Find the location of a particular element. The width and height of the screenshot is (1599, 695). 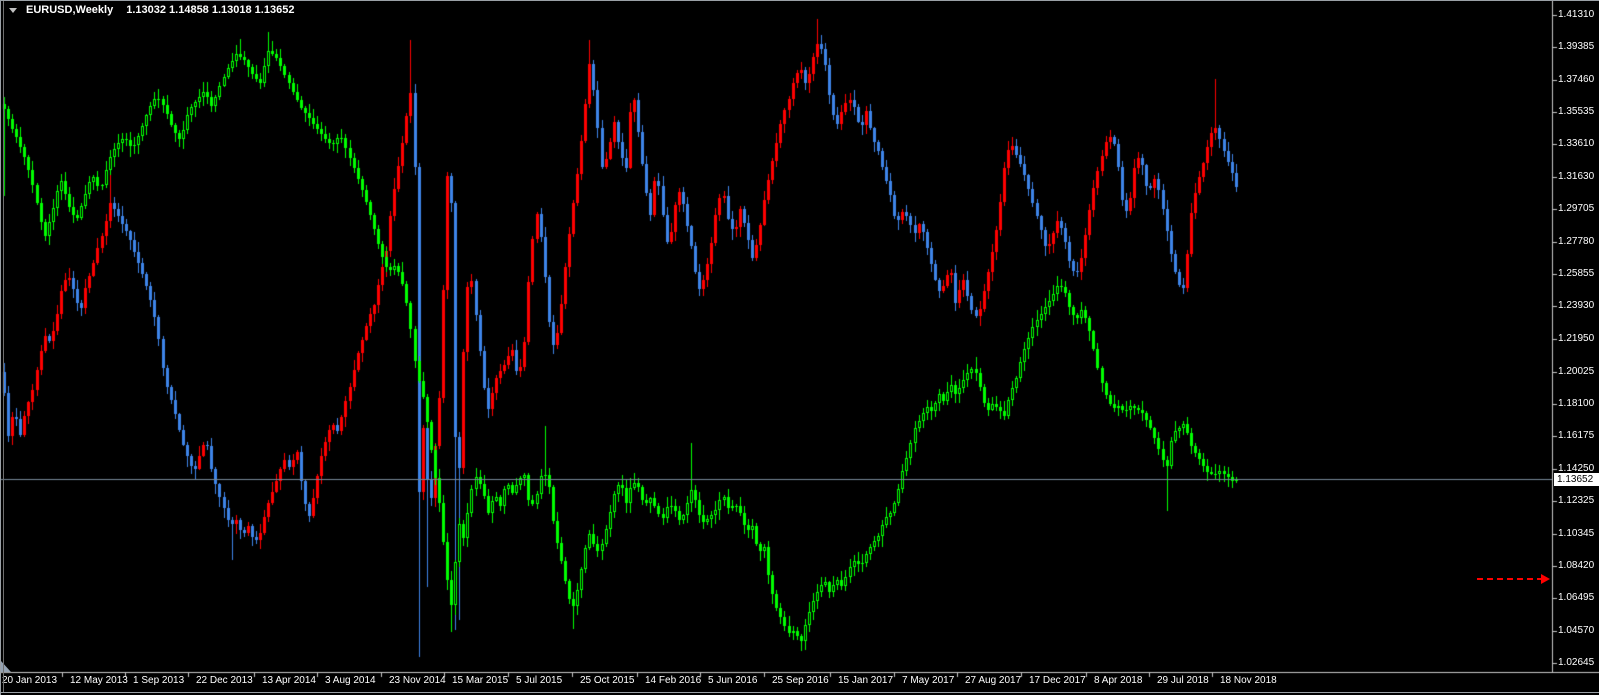

time-axis-label: 17 Dec 2017 is located at coordinates (1057, 680).